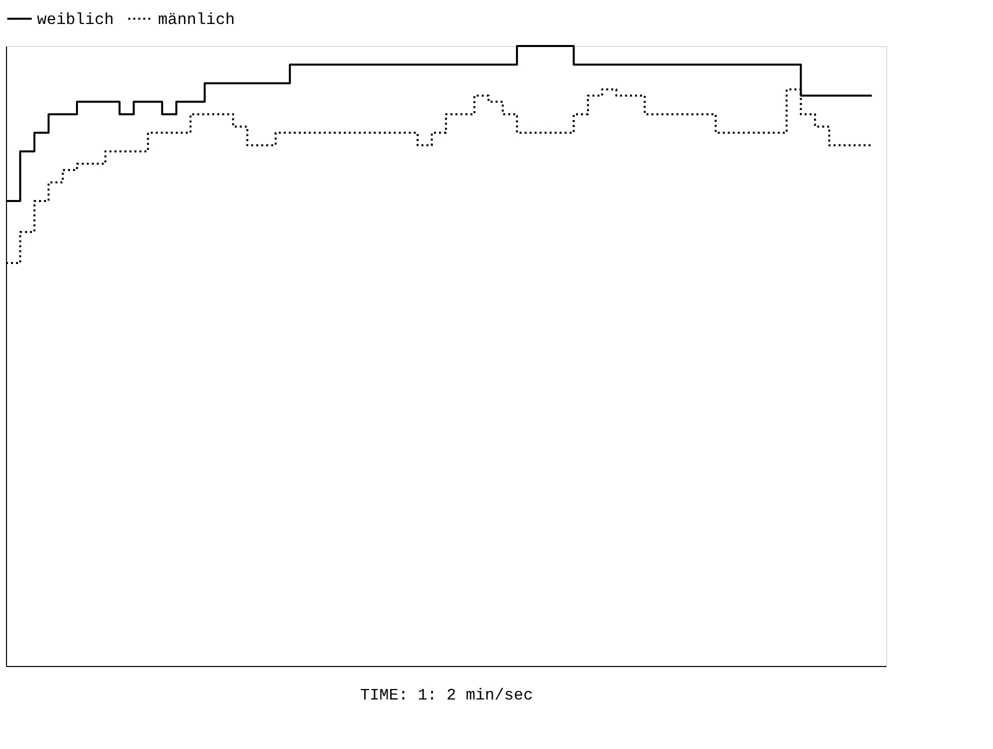  I want to click on x-axis-title: TIME: 1: 2 min/sec, so click(446, 695).